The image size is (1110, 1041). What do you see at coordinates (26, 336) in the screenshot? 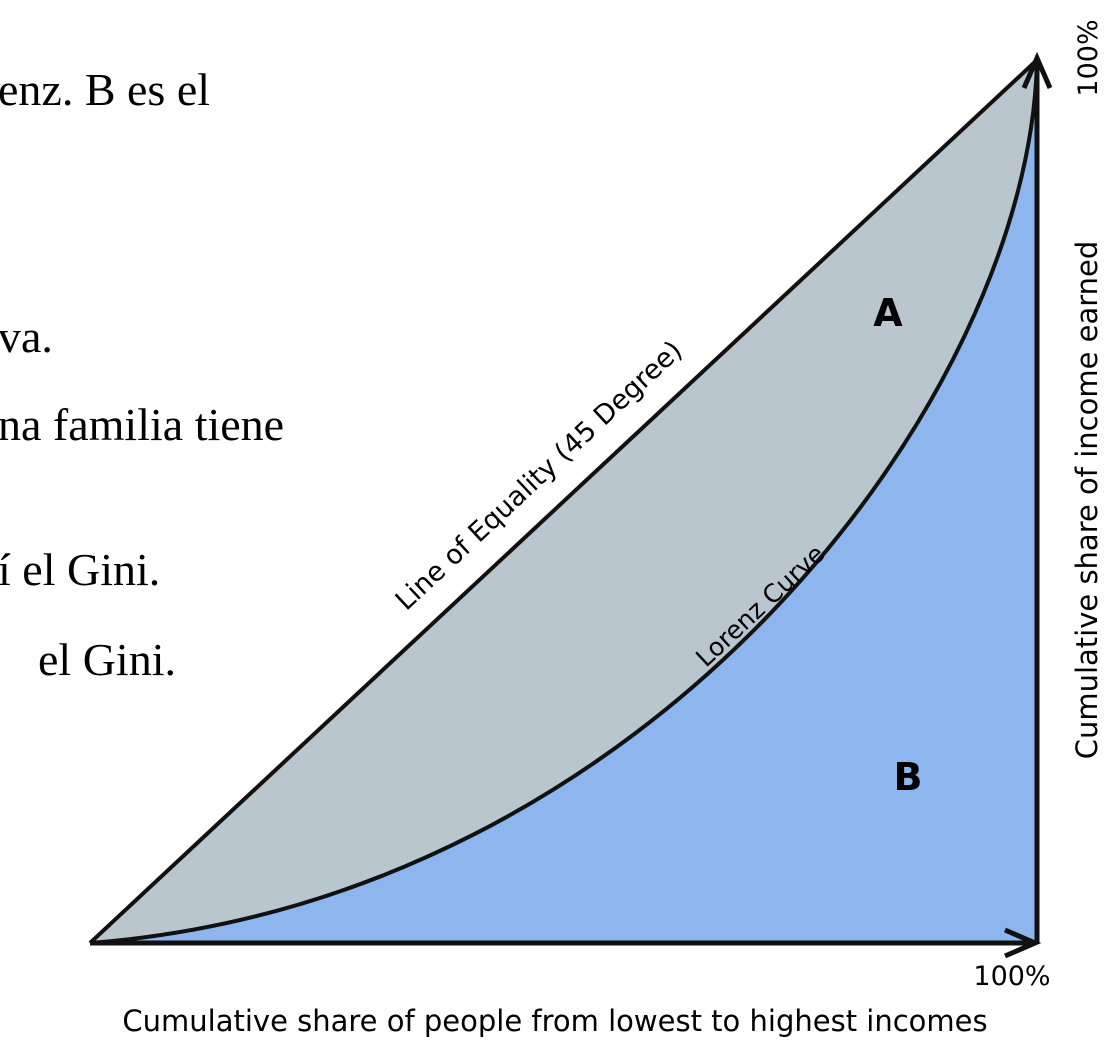
I see `slide-text: va.` at bounding box center [26, 336].